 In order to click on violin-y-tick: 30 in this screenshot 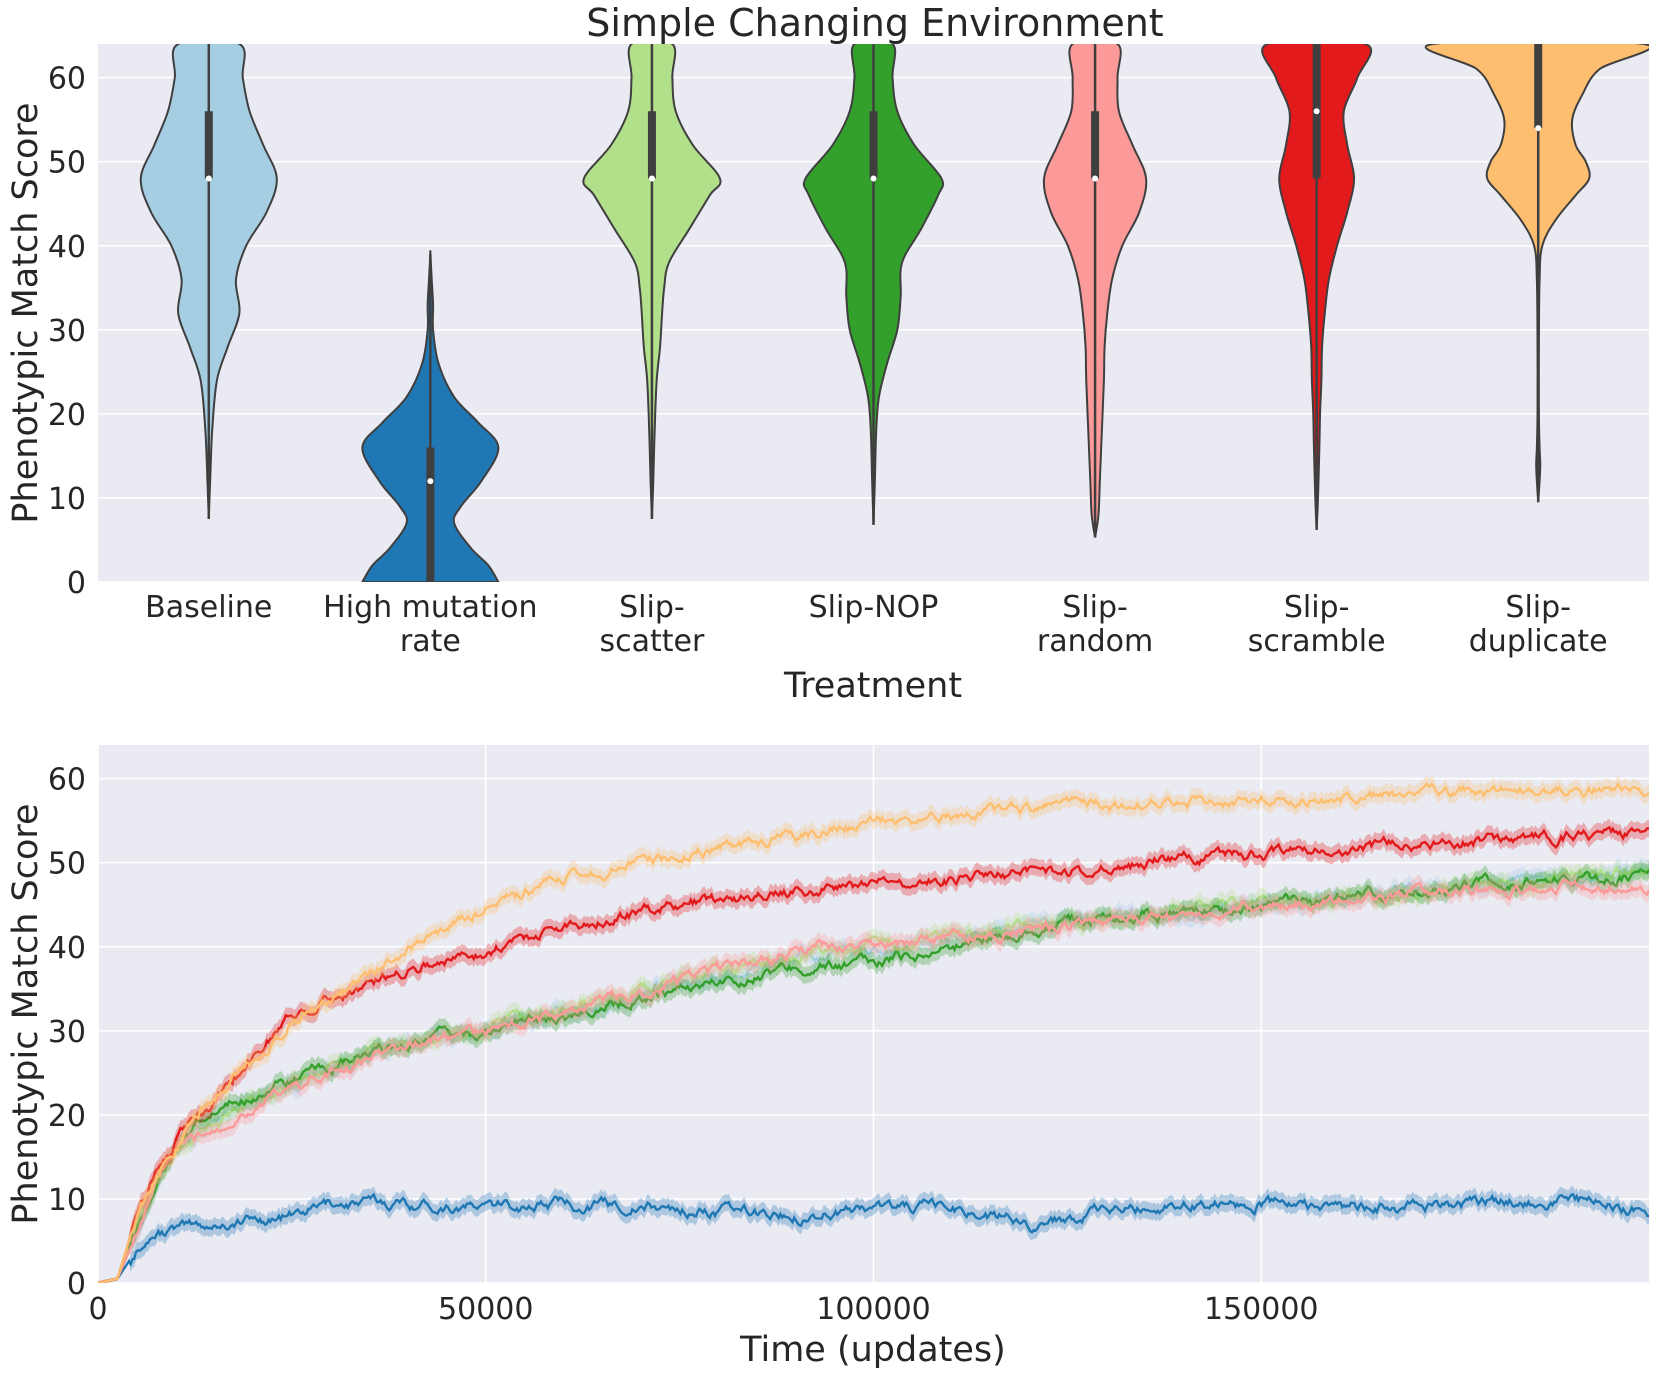, I will do `click(67, 331)`.